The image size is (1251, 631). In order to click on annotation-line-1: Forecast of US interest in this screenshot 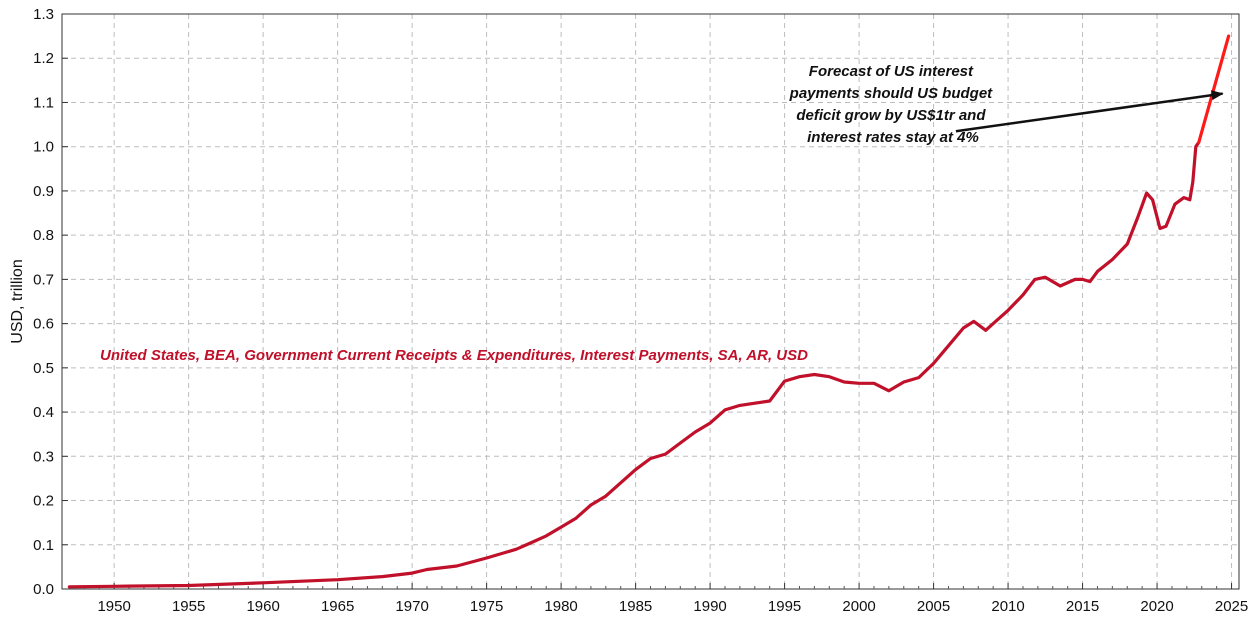, I will do `click(891, 71)`.